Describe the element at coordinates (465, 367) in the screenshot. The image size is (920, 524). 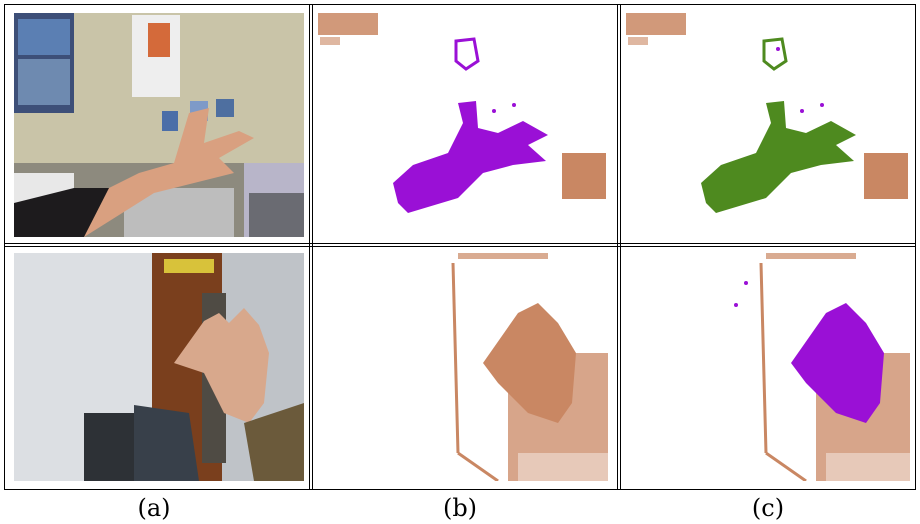
I see `segmentation-brown-background` at that location.